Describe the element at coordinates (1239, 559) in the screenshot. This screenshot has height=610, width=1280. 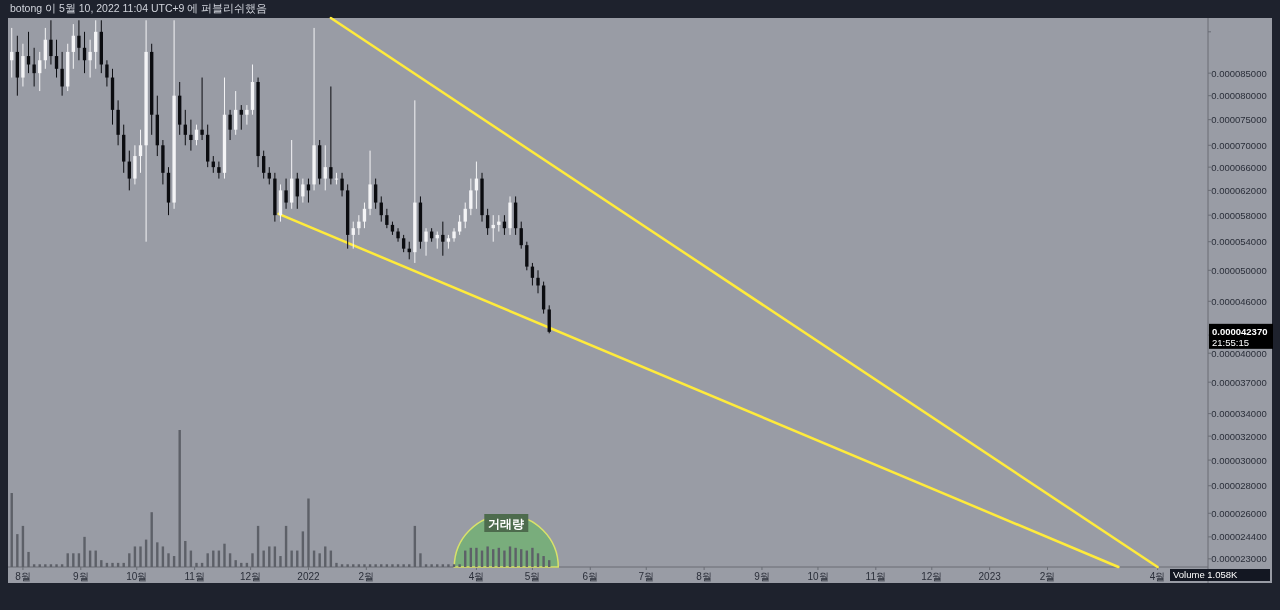
I see `y-tick-label: 0.000023000` at that location.